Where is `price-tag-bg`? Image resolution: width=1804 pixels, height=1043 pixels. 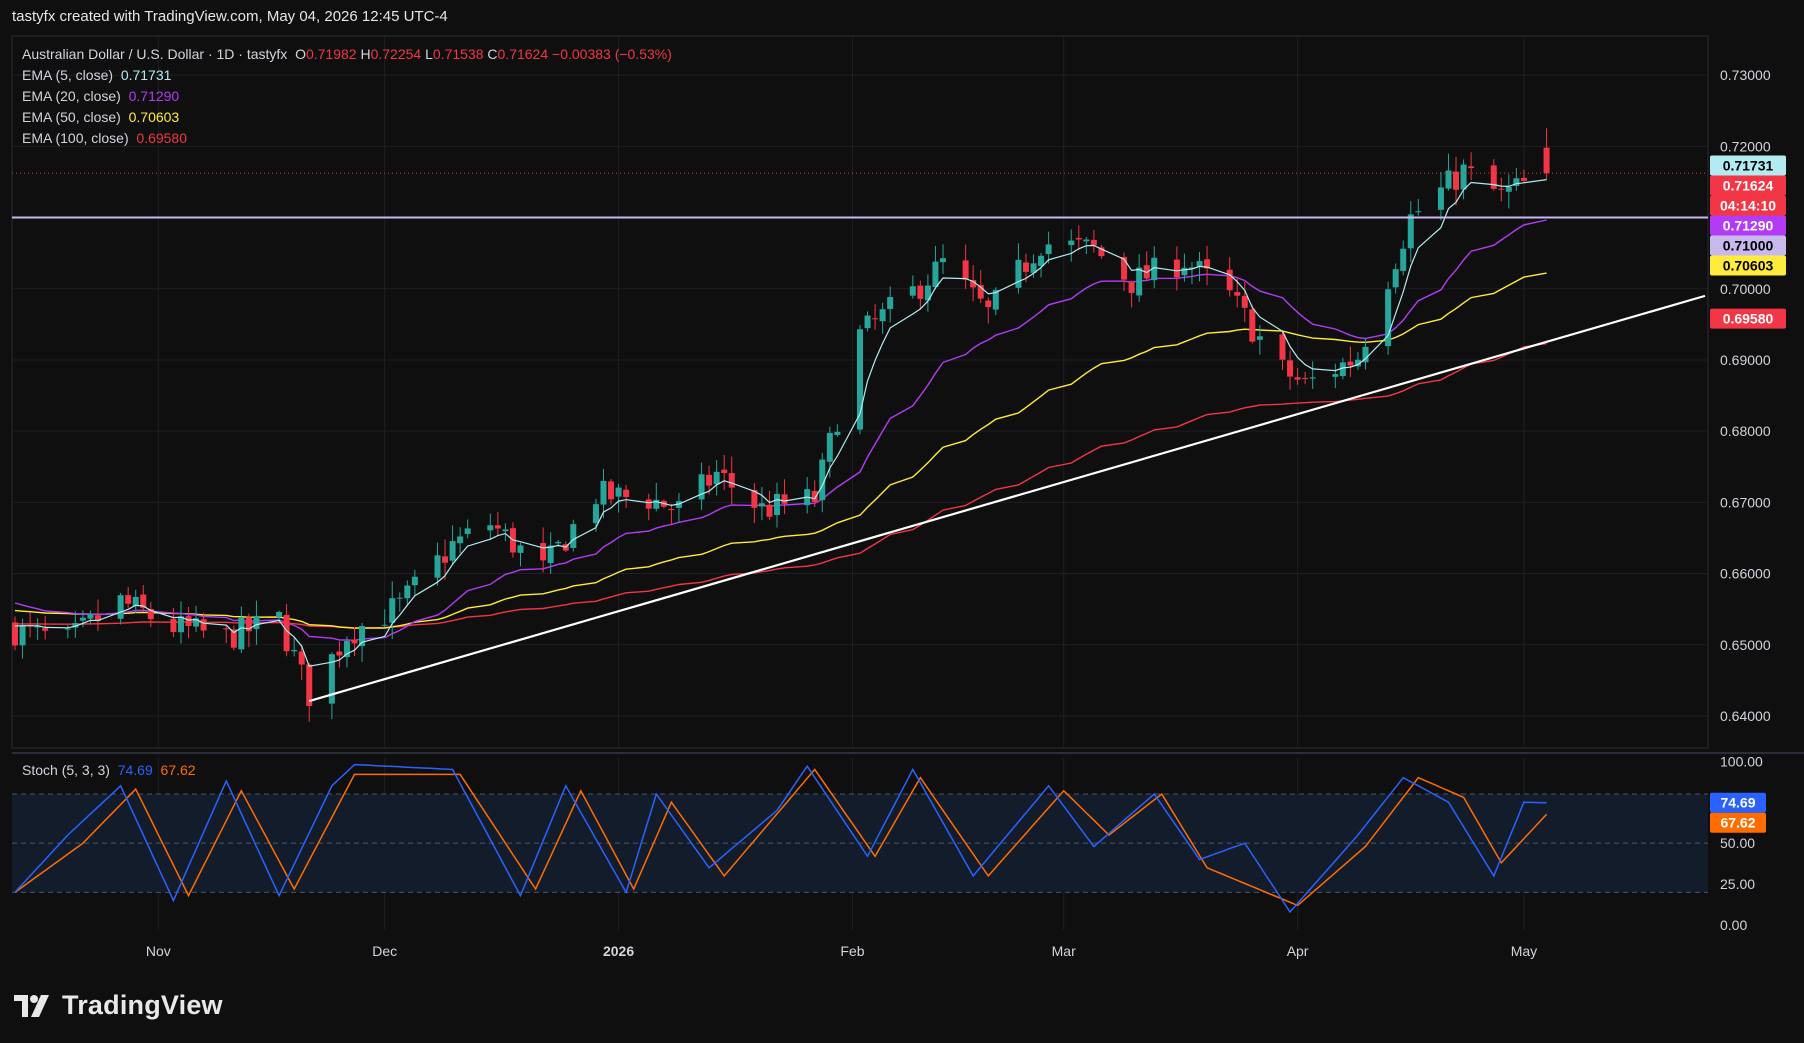 price-tag-bg is located at coordinates (1748, 205).